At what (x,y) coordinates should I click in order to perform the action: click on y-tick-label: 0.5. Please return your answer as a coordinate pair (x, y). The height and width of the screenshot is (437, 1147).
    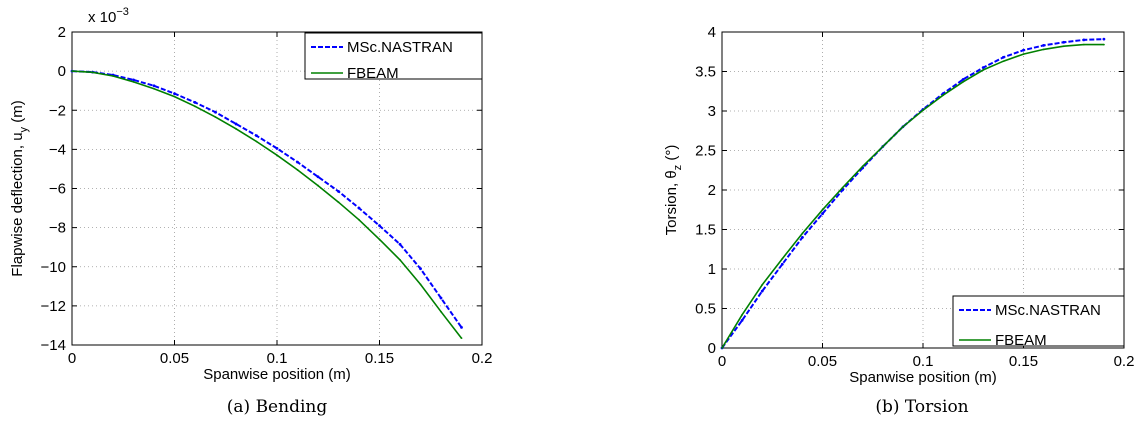
    Looking at the image, I should click on (705, 309).